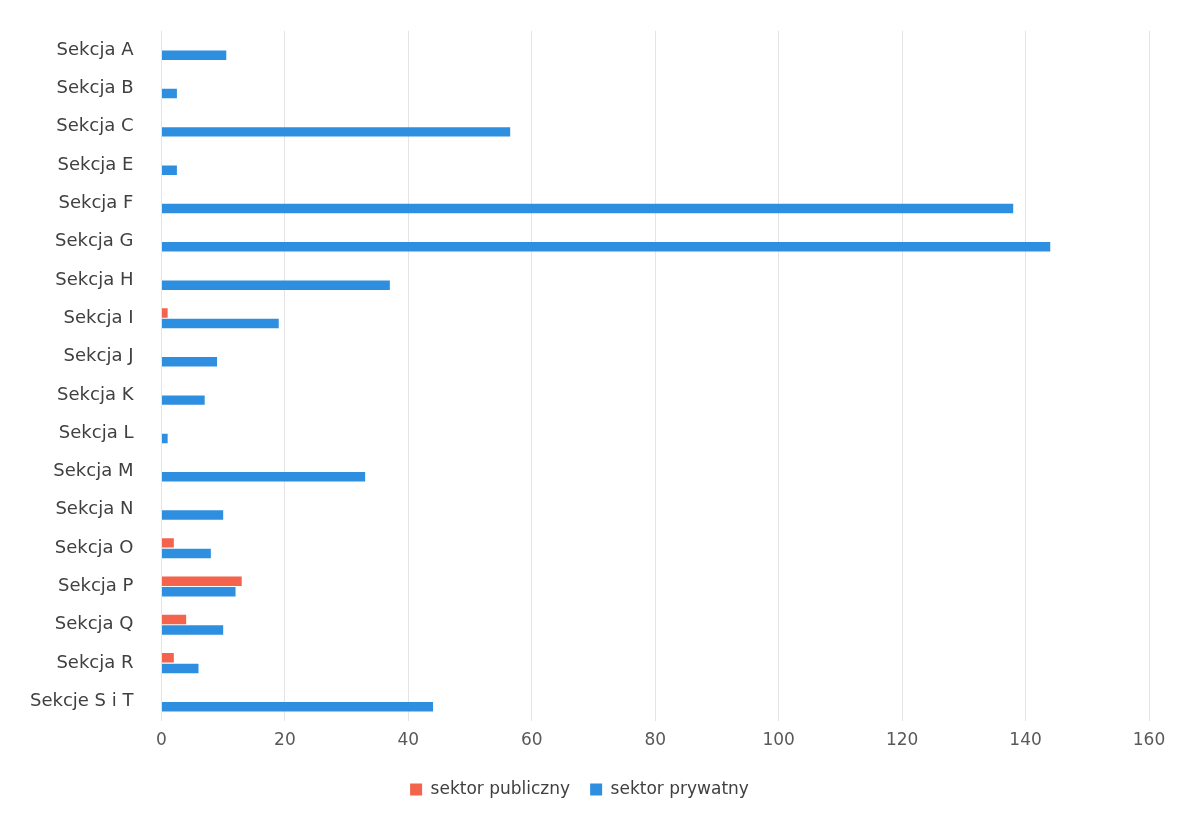 This screenshot has height=828, width=1189. What do you see at coordinates (408, 739) in the screenshot?
I see `x-tick-label: 40` at bounding box center [408, 739].